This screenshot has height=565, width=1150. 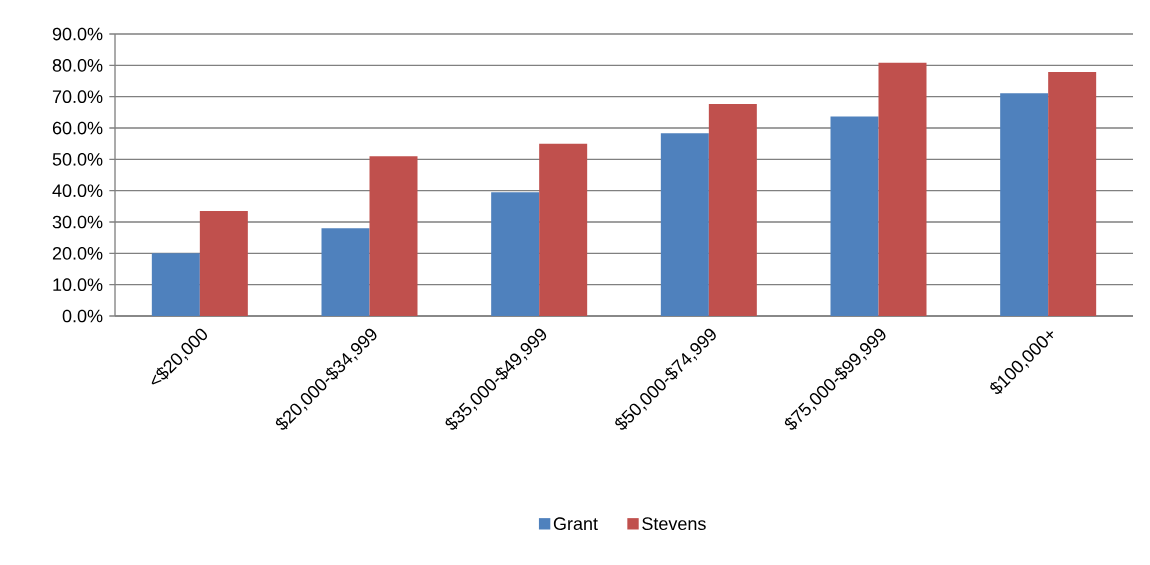 What do you see at coordinates (78, 285) in the screenshot?
I see `y-tick-label: 10.0%` at bounding box center [78, 285].